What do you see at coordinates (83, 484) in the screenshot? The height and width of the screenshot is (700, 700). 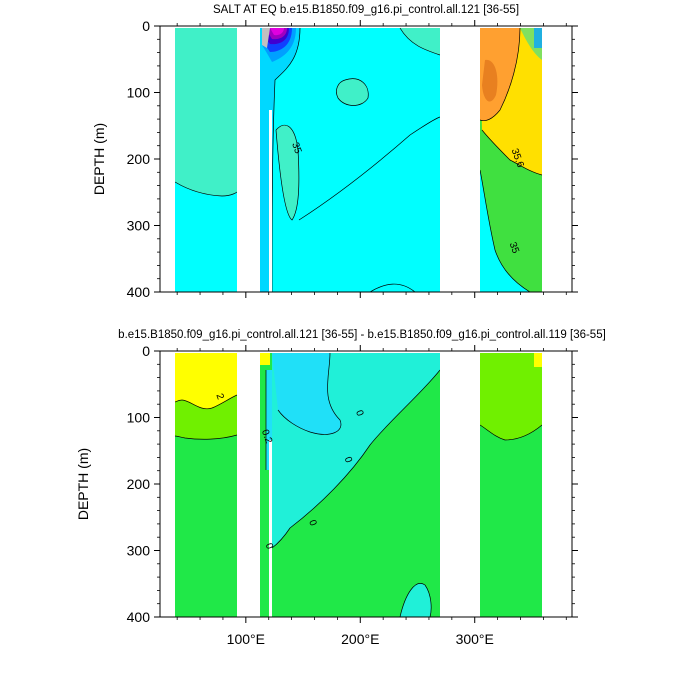 I see `panel-bottom-ylabel: DEPTH (m)` at bounding box center [83, 484].